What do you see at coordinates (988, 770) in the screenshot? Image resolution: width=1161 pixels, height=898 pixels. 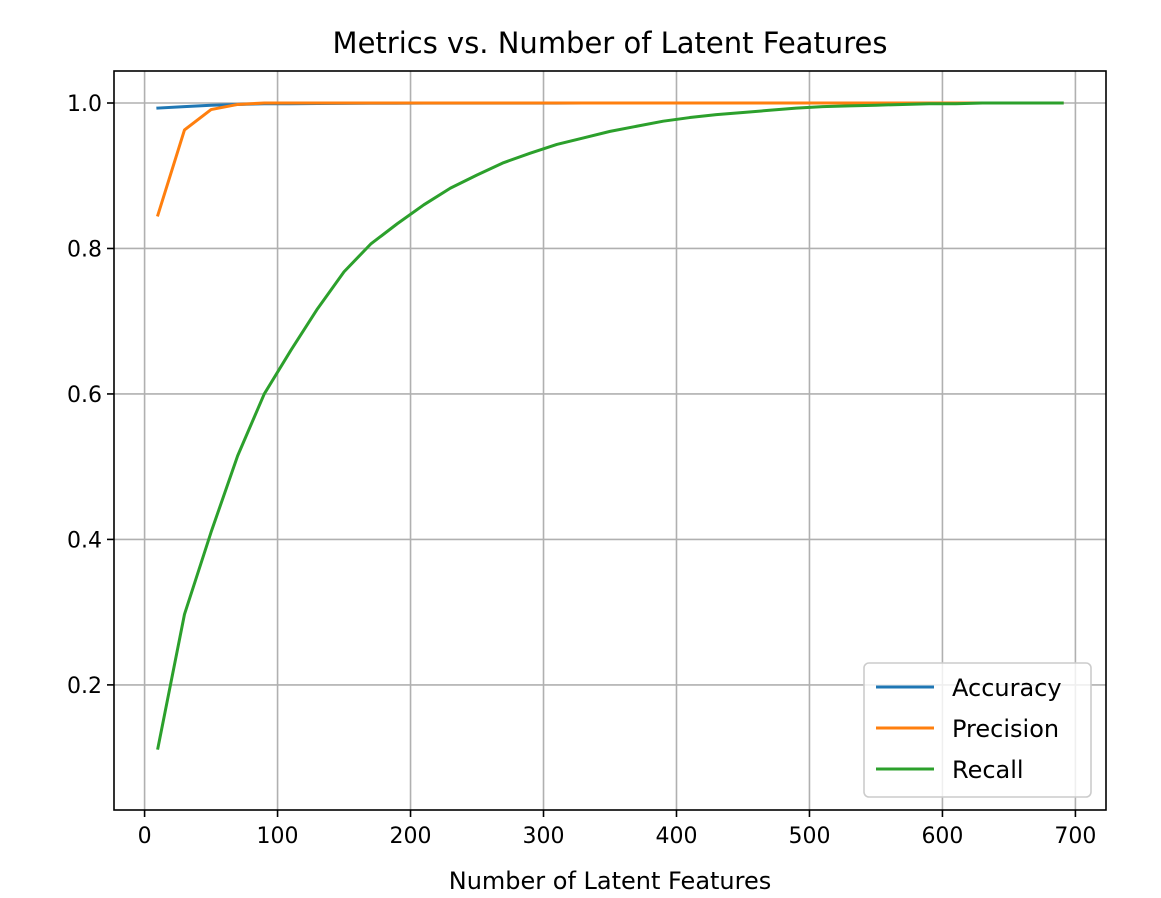 I see `legend-label-recall: Recall` at bounding box center [988, 770].